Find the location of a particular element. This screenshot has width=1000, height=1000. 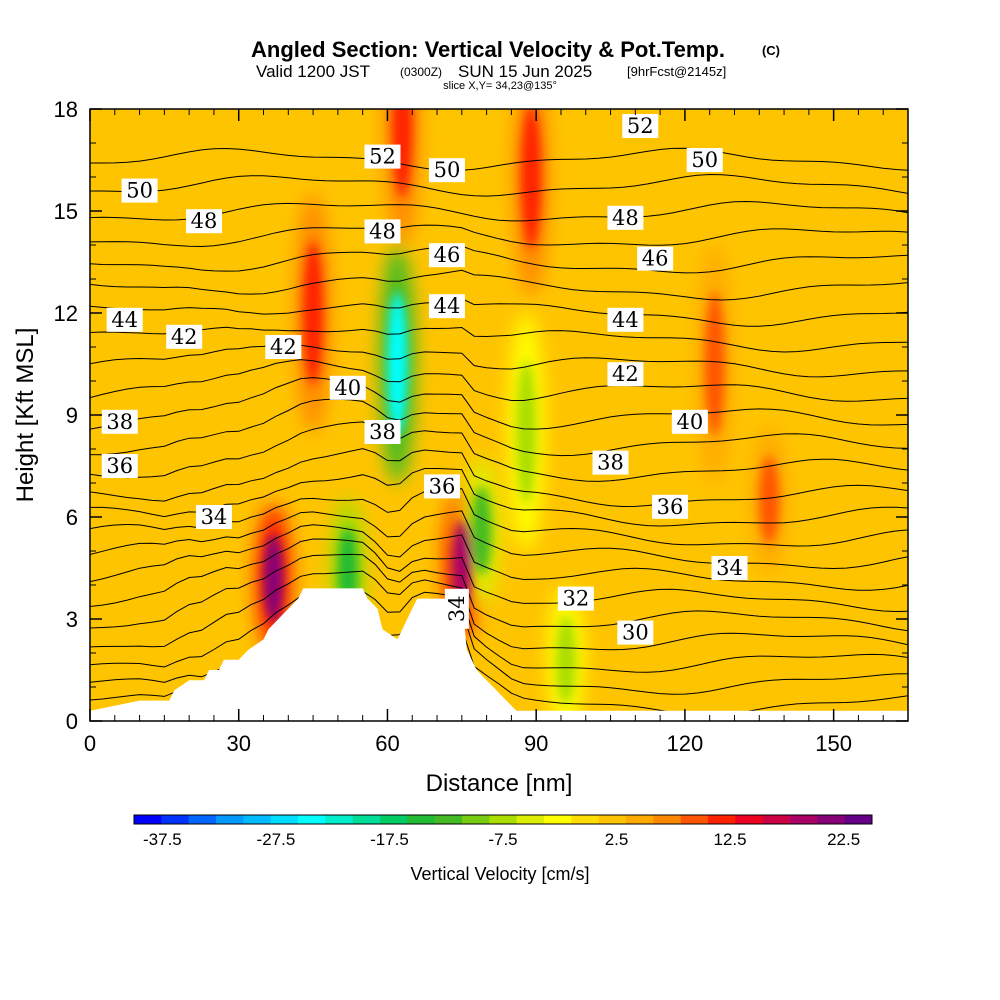

valid-date: SUN 15 Jun 2025 is located at coordinates (525, 71).